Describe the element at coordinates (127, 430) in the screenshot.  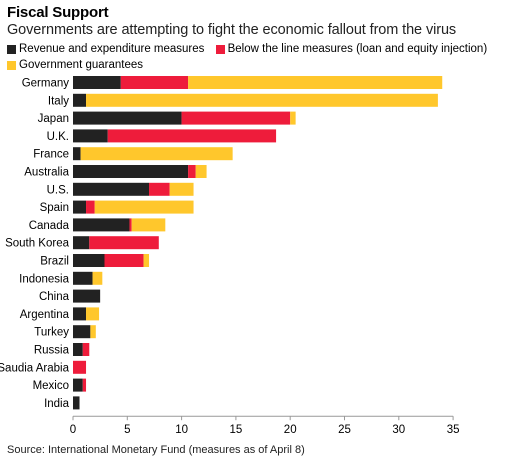
I see `x-tick-label-5: 5` at that location.